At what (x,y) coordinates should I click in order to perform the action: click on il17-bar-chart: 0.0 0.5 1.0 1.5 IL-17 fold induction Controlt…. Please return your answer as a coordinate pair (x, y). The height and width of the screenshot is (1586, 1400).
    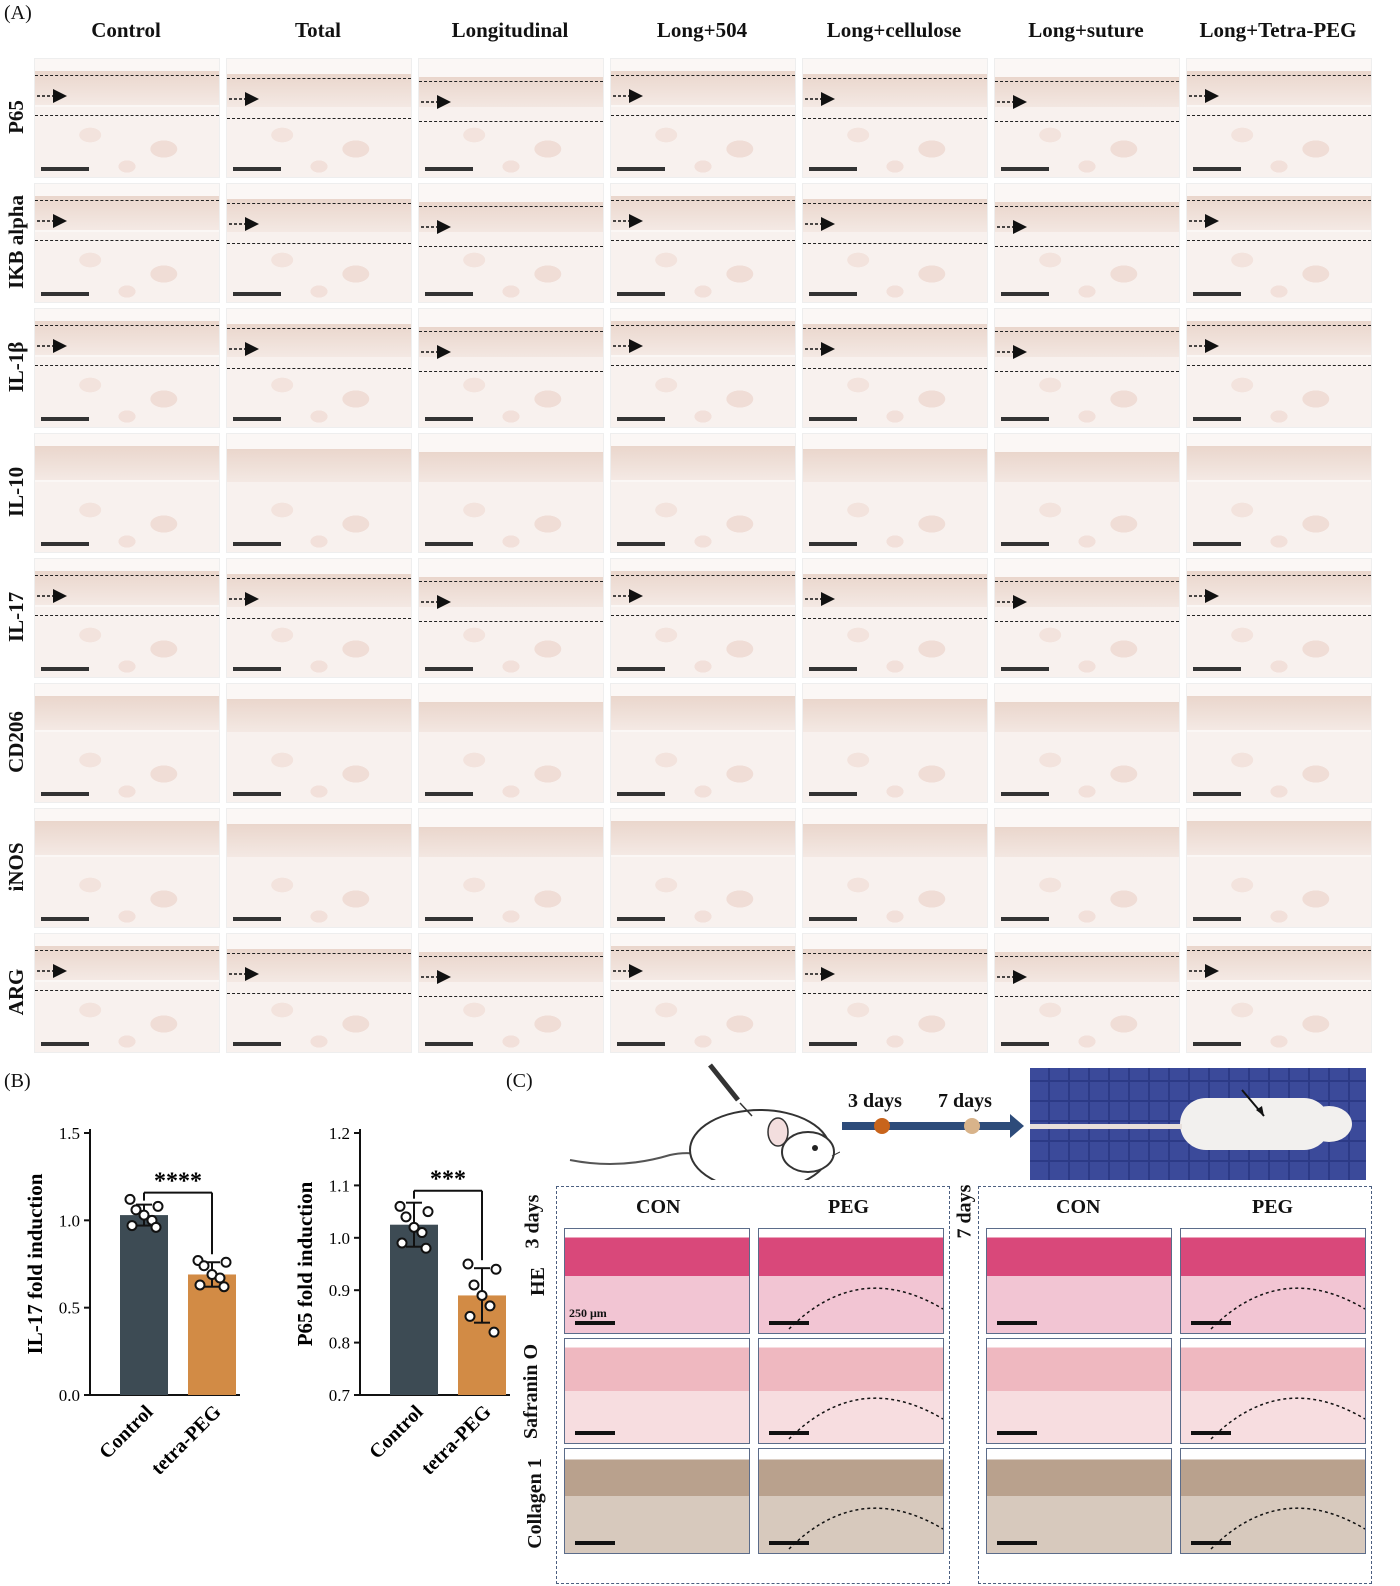
    Looking at the image, I should click on (131, 1302).